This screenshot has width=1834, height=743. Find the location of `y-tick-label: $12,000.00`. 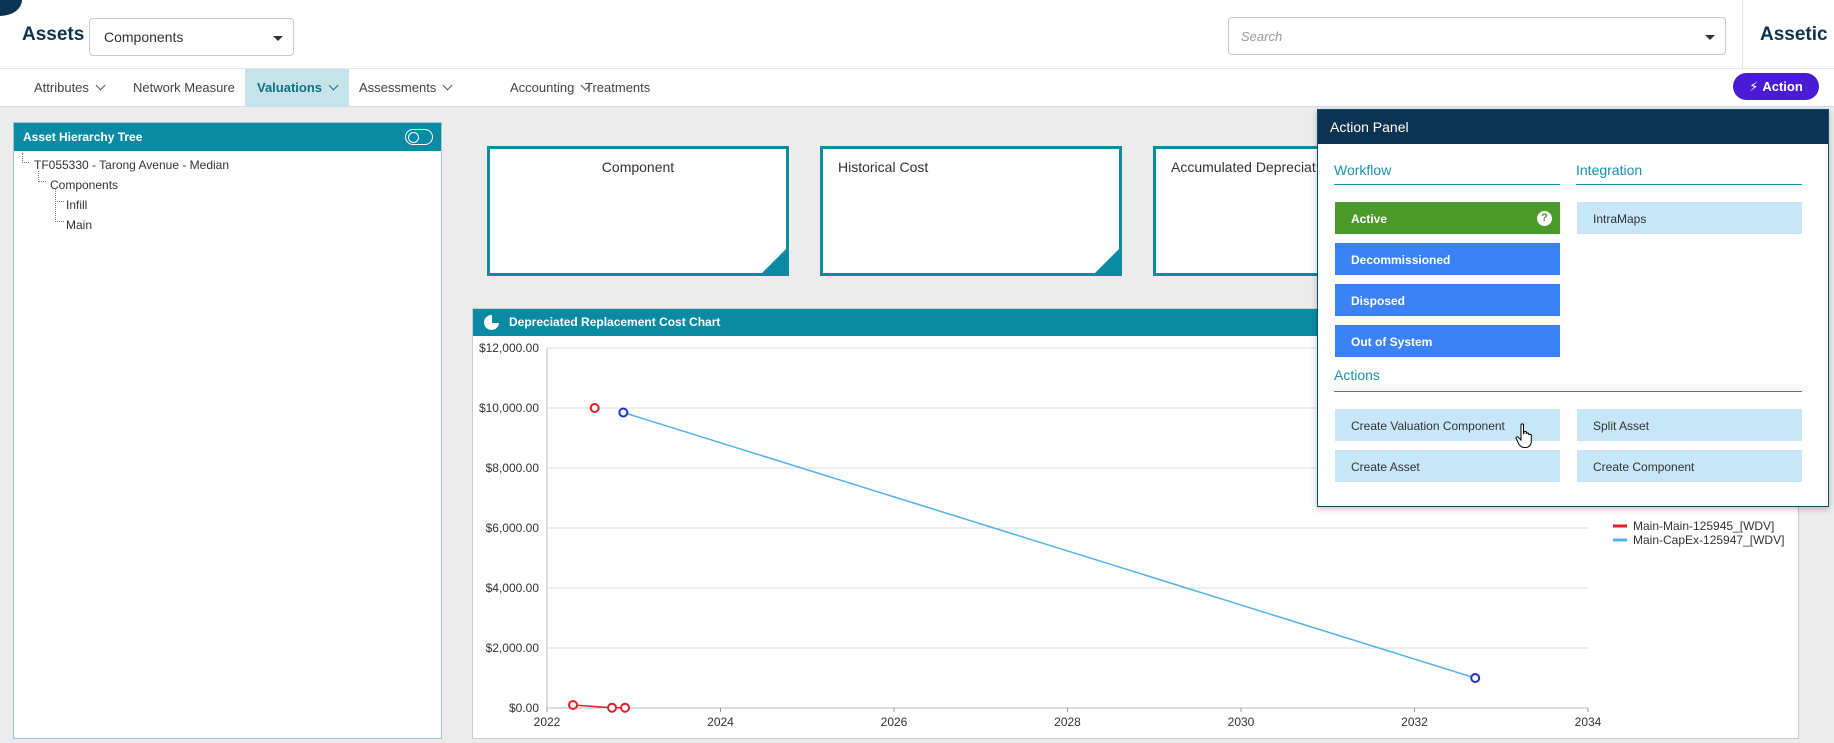

y-tick-label: $12,000.00 is located at coordinates (509, 348).